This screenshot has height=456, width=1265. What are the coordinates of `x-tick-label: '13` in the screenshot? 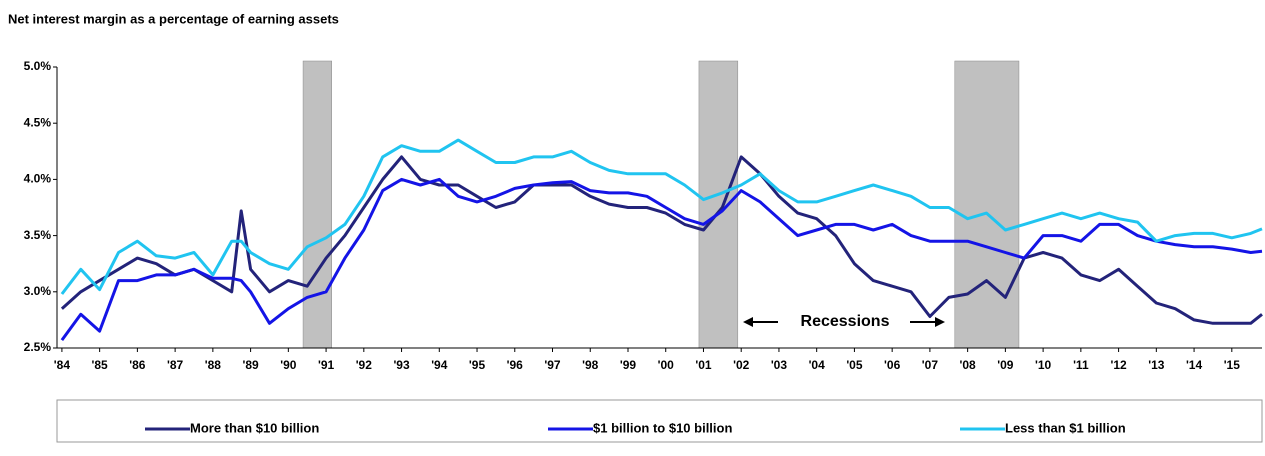 It's located at (1156, 365).